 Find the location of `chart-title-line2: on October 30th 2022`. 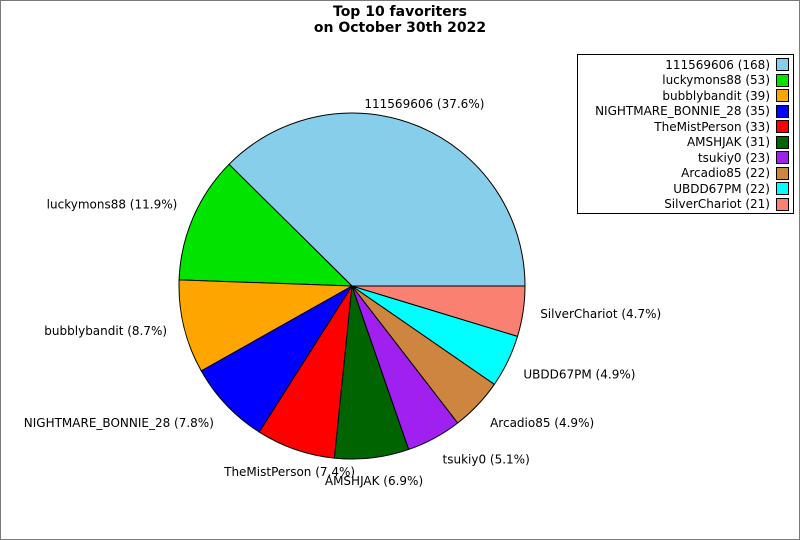

chart-title-line2: on October 30th 2022 is located at coordinates (400, 28).